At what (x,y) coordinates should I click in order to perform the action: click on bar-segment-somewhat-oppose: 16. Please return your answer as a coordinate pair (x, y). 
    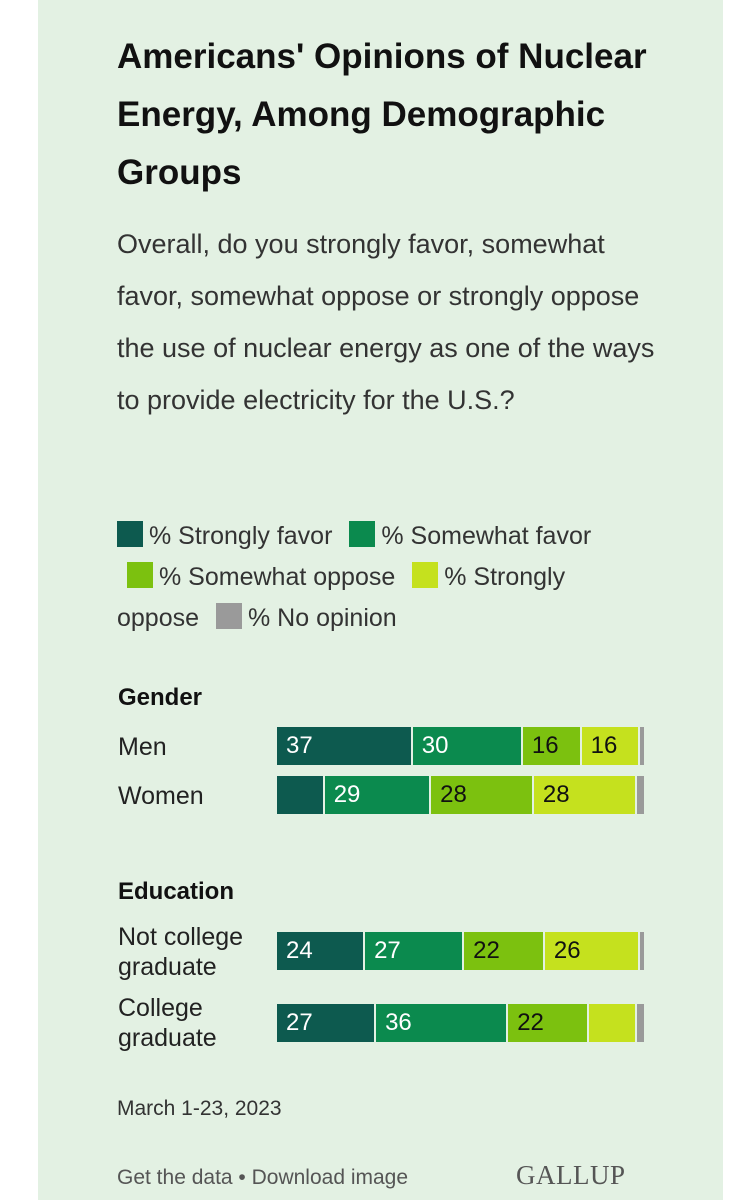
    Looking at the image, I should click on (552, 746).